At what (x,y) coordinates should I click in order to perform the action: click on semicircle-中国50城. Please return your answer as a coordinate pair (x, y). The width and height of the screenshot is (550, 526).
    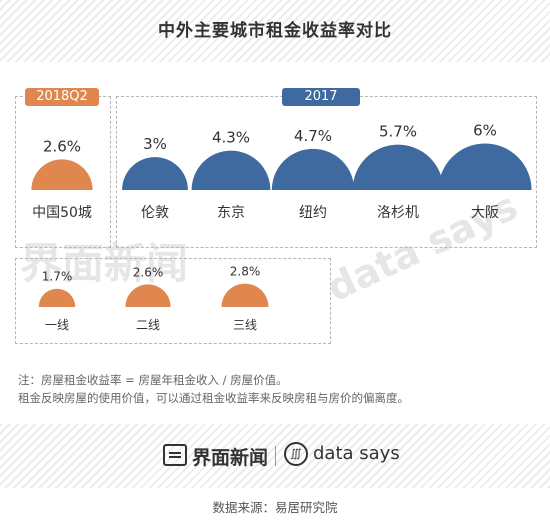
    Looking at the image, I should click on (62, 174).